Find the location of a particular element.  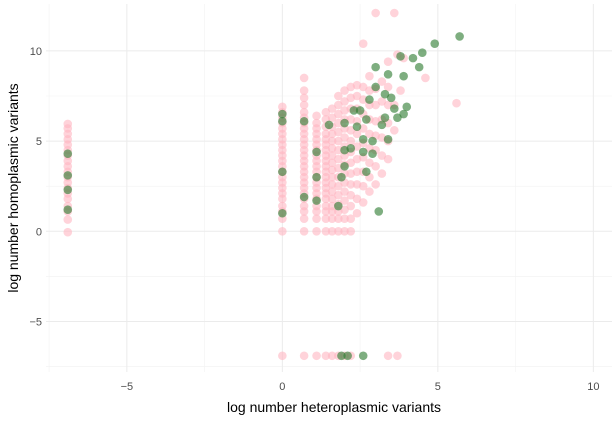

y-tick-label: 5 is located at coordinates (39, 142).